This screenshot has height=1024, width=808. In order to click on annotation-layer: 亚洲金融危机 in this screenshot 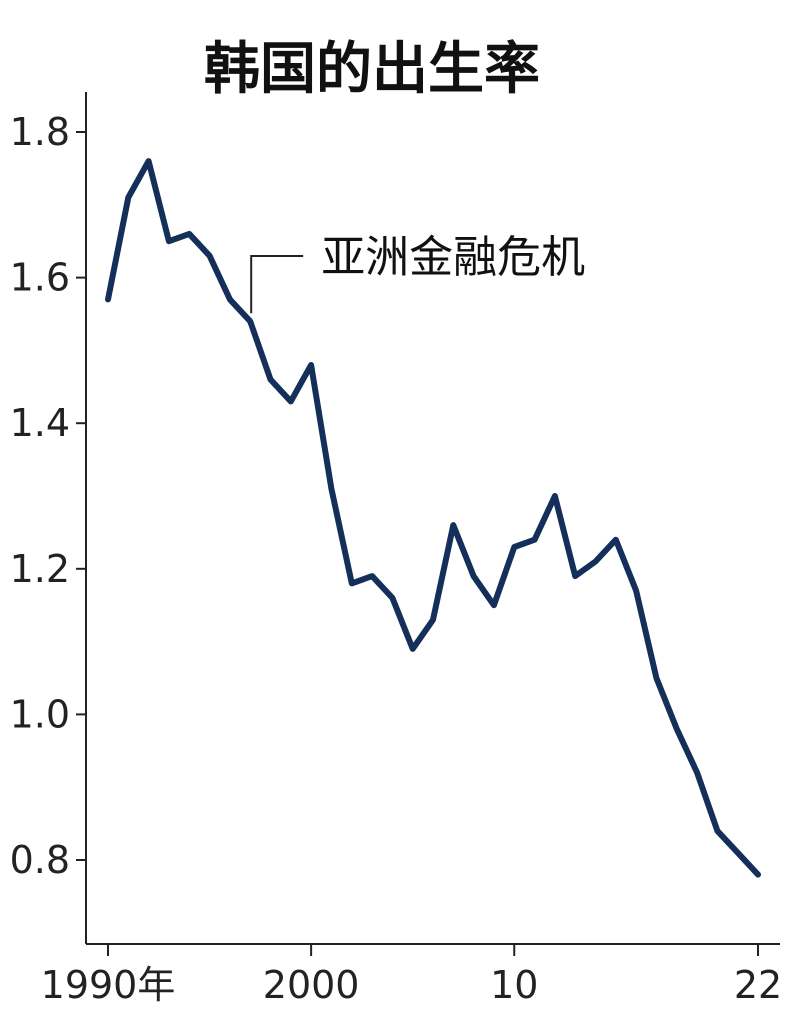, I will do `click(417, 273)`.